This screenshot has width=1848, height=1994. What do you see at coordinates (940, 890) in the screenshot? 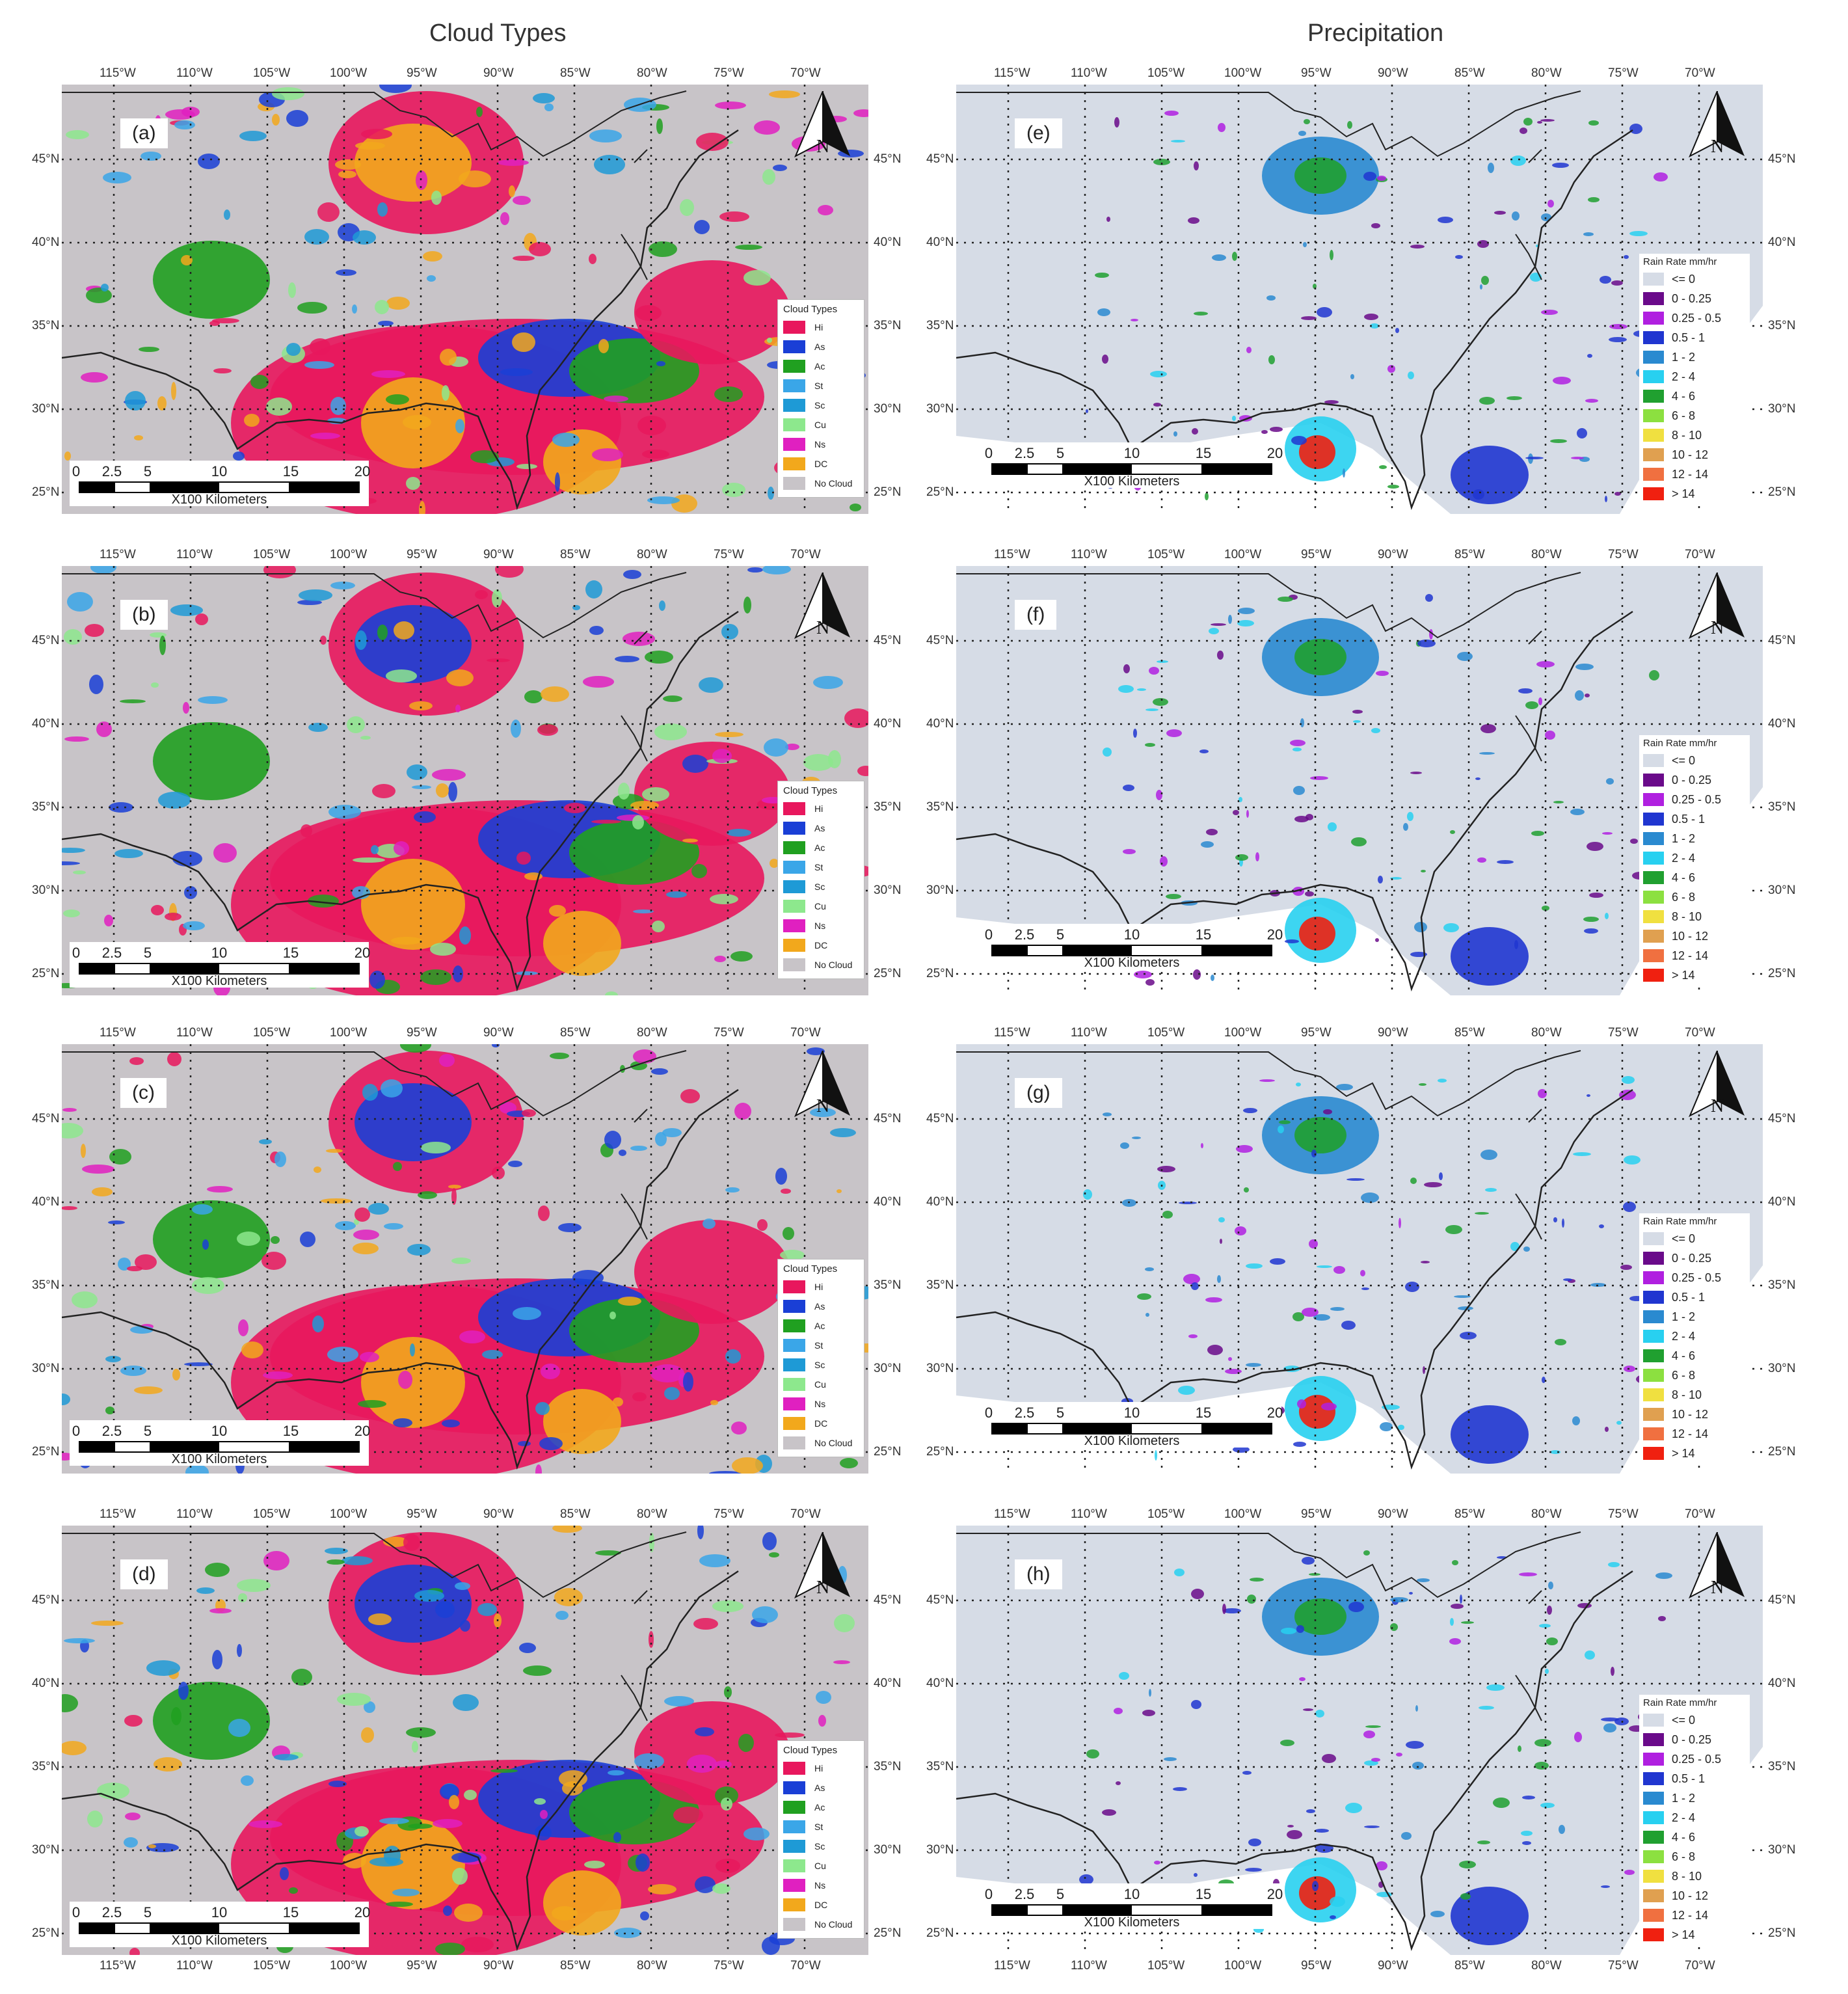
I see `lat-tick-label-left: 30°N` at bounding box center [940, 890].